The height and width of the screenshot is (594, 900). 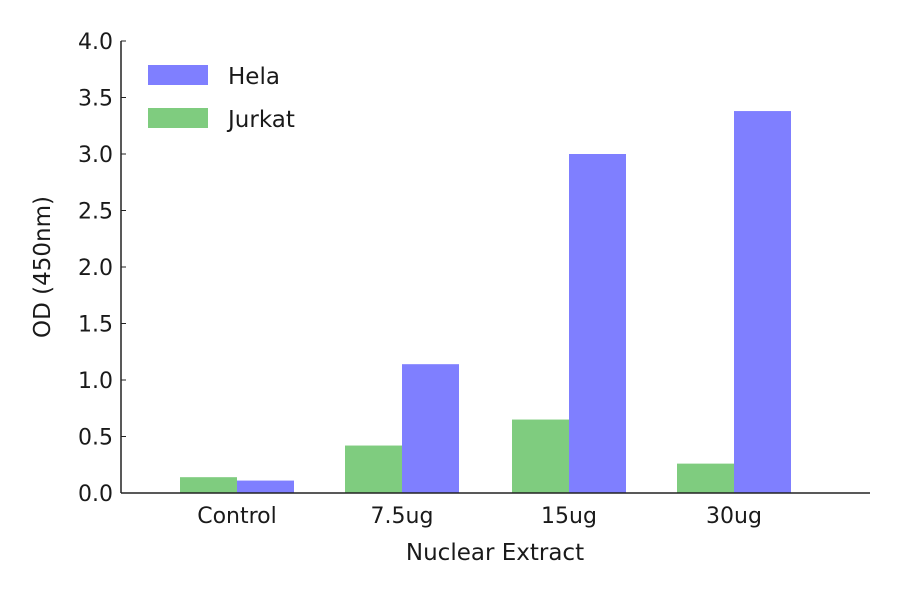 I want to click on legend: Hela Jurkat, so click(x=221, y=98).